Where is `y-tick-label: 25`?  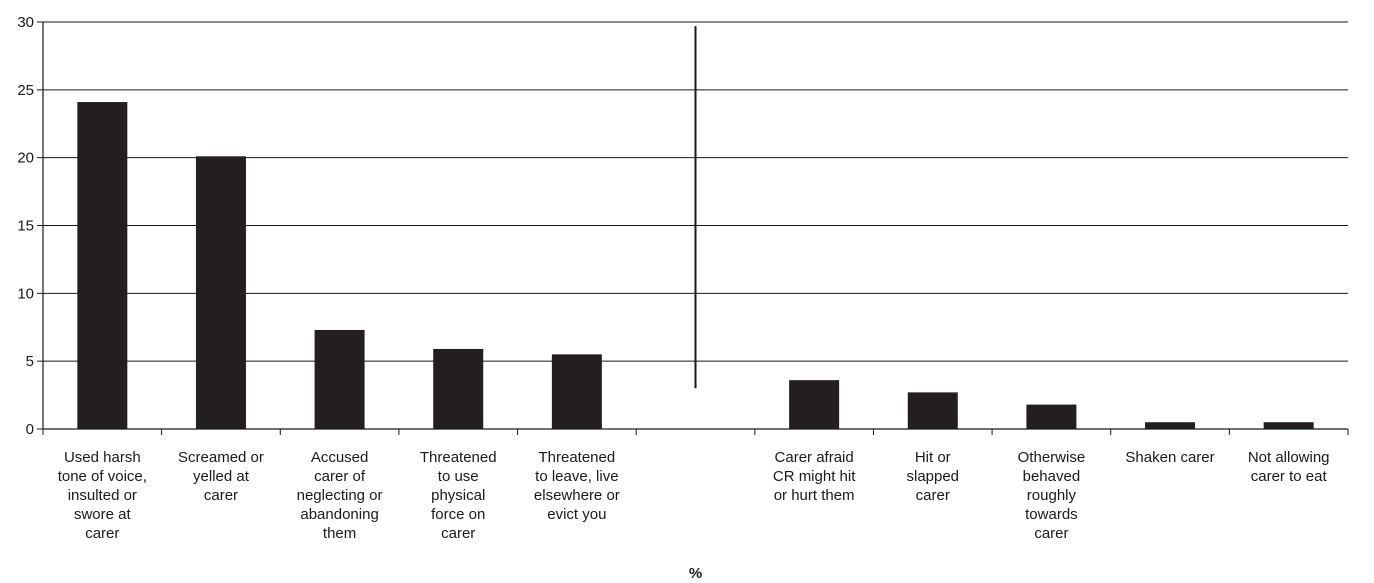
y-tick-label: 25 is located at coordinates (25, 90).